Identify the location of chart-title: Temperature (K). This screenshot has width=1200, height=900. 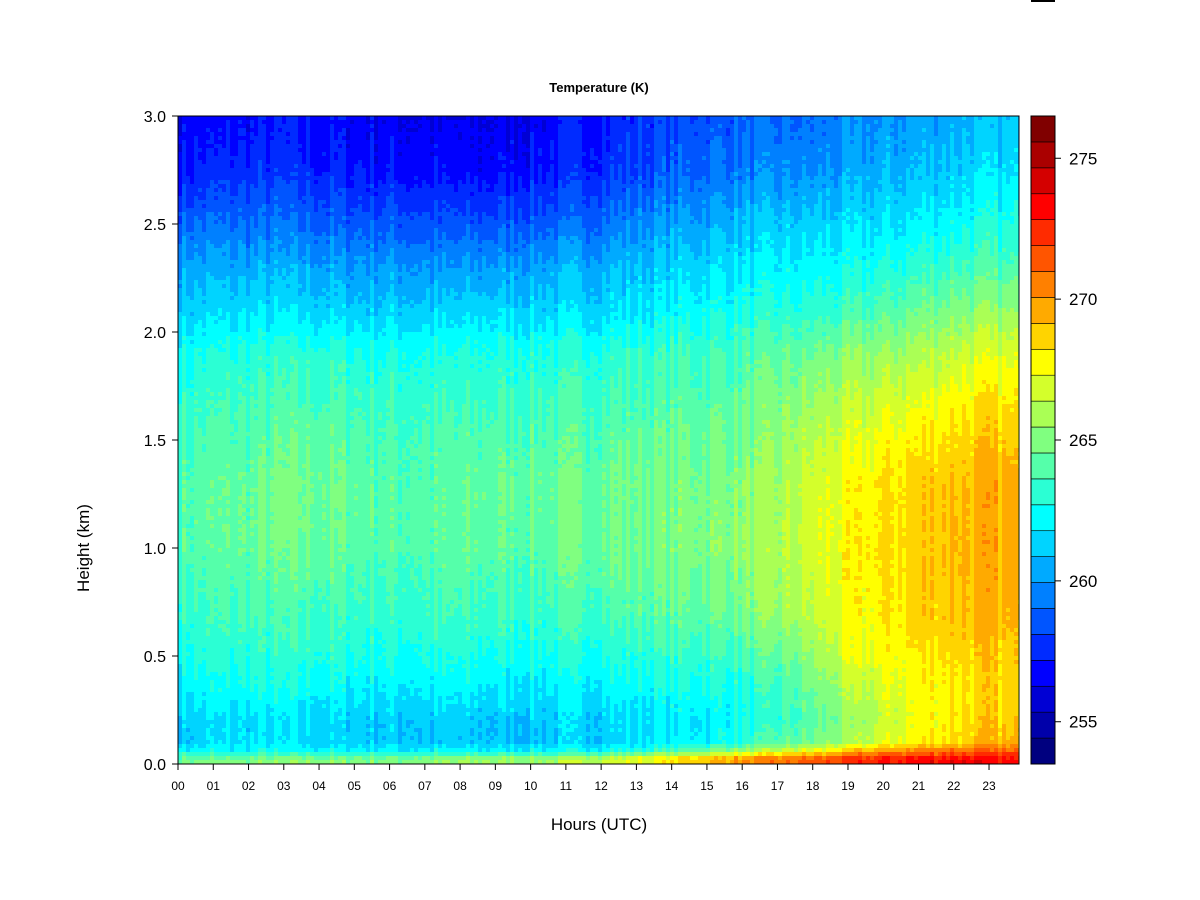
(598, 87).